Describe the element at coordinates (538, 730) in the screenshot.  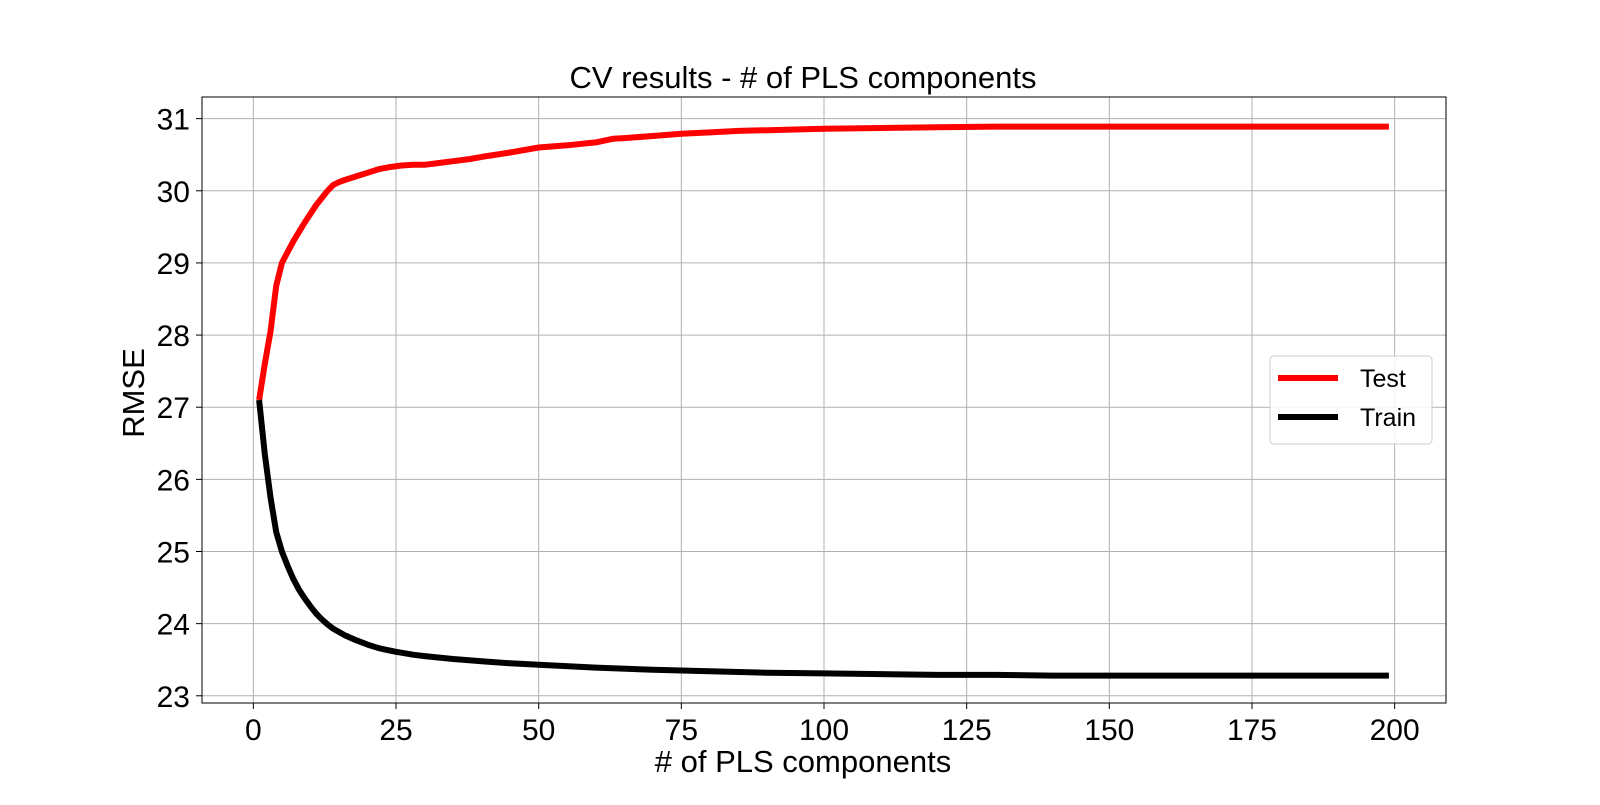
I see `x-tick-label: 50` at that location.